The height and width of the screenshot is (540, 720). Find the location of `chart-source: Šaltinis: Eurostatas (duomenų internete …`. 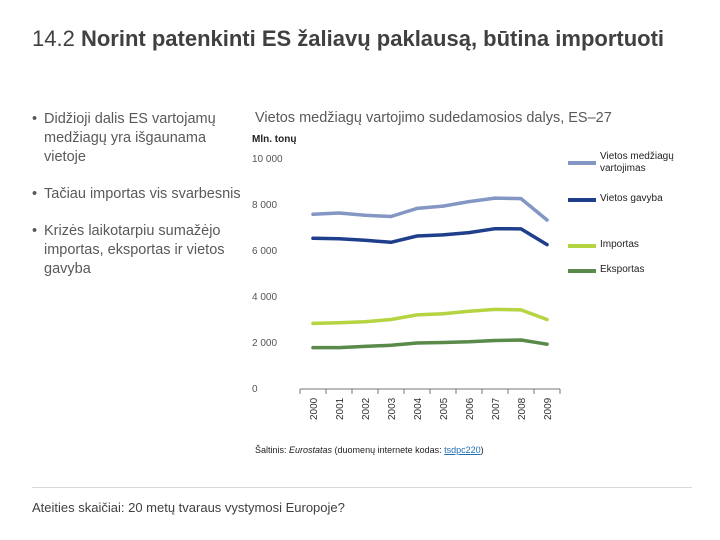

chart-source: Šaltinis: Eurostatas (duomenų internete … is located at coordinates (369, 450).